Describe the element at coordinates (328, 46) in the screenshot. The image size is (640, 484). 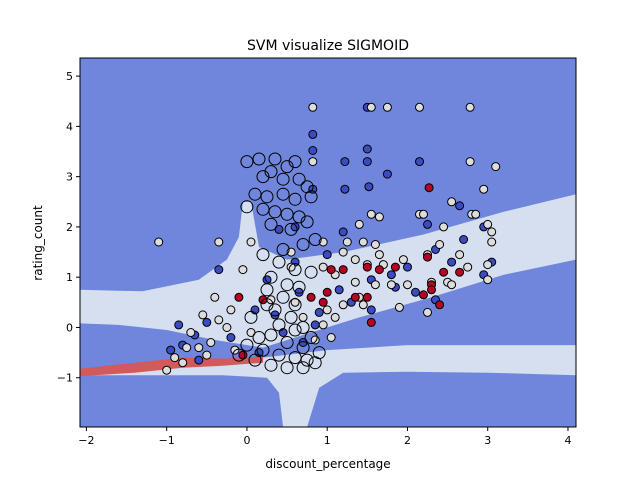
I see `chart-title: SVM visualize SIGMOID` at that location.